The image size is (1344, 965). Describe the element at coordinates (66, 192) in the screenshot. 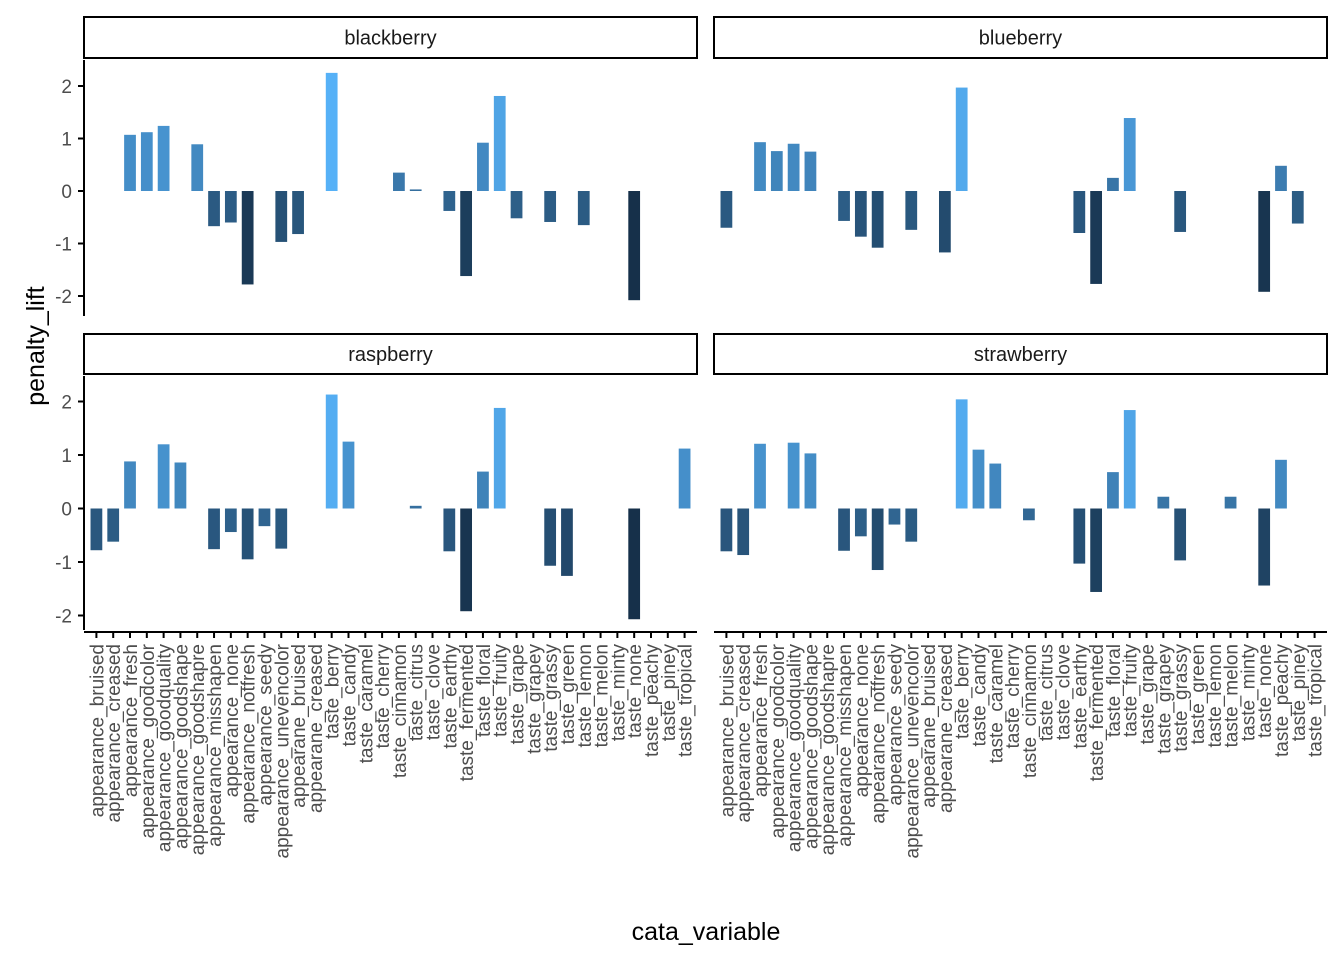

I see `y-tick-label: 0` at that location.